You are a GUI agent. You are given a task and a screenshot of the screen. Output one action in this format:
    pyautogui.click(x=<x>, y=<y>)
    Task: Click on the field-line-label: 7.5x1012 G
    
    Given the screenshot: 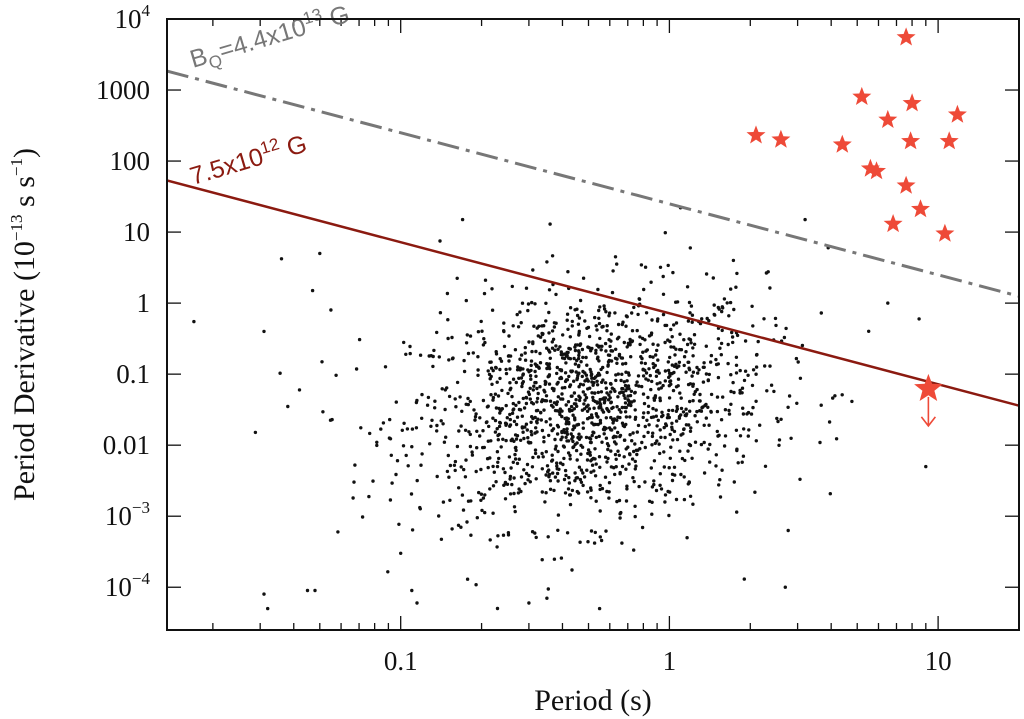 What is the action you would take?
    pyautogui.click(x=248, y=159)
    